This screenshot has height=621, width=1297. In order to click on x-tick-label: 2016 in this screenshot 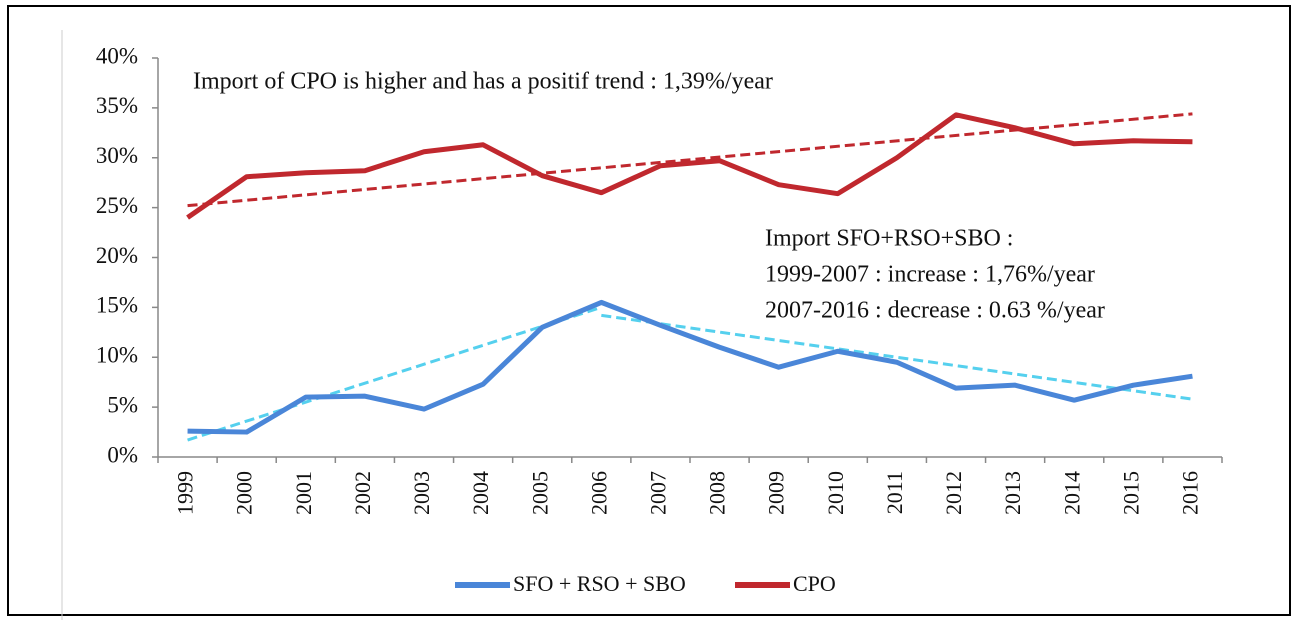, I will do `click(1189, 493)`.